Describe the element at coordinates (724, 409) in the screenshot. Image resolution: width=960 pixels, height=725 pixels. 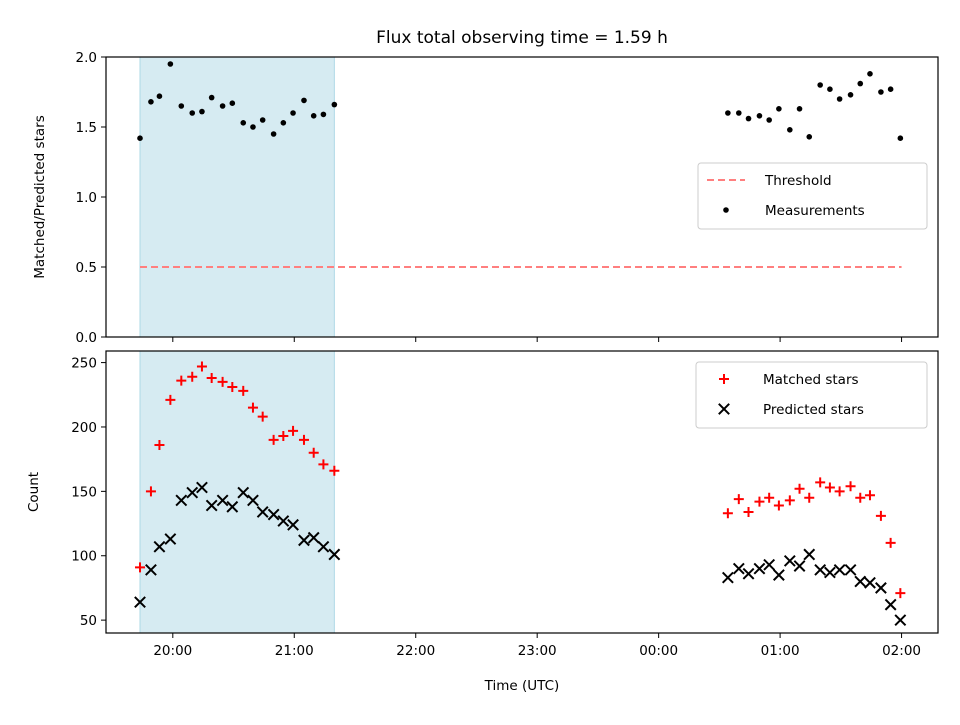
I see `legend-predicted-stars-handle` at that location.